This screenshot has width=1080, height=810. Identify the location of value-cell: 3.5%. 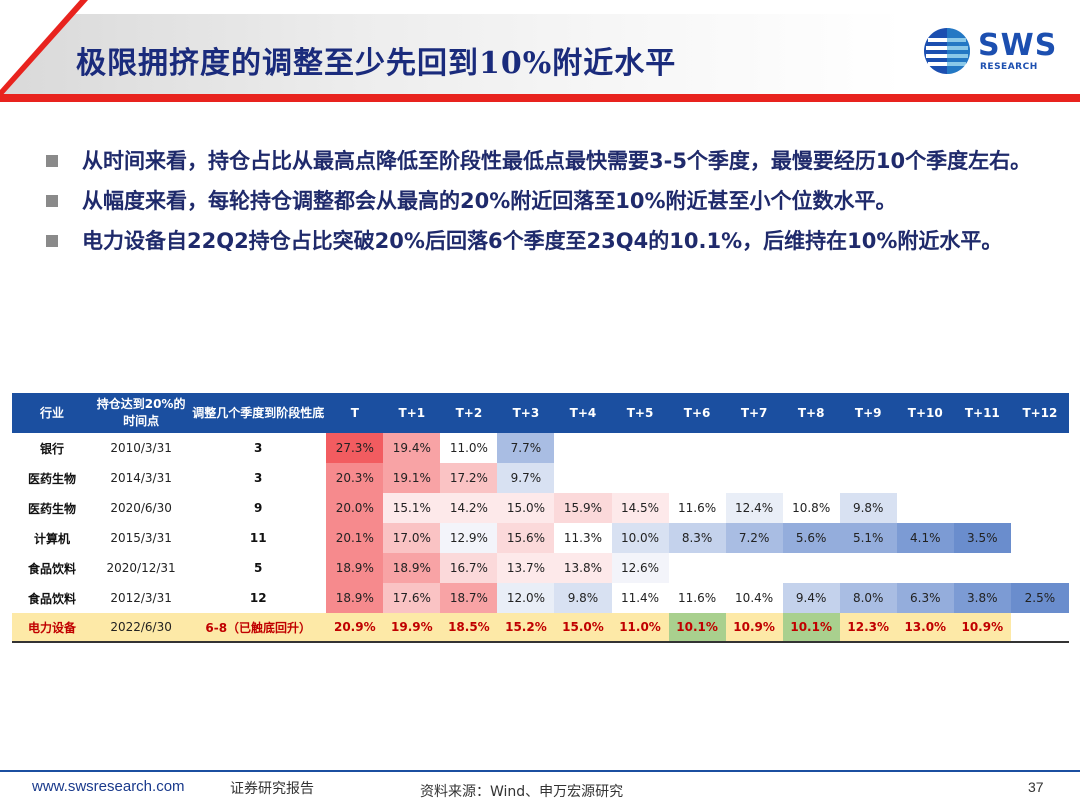
(982, 538).